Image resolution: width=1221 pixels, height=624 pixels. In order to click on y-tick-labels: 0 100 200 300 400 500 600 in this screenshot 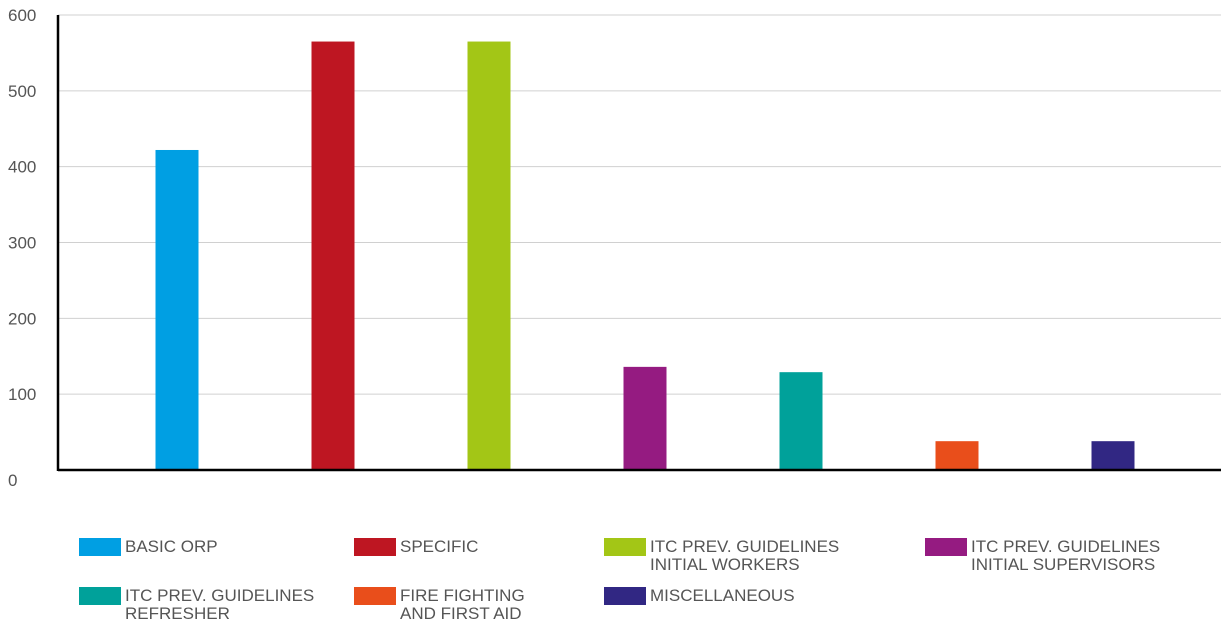, I will do `click(22, 248)`.